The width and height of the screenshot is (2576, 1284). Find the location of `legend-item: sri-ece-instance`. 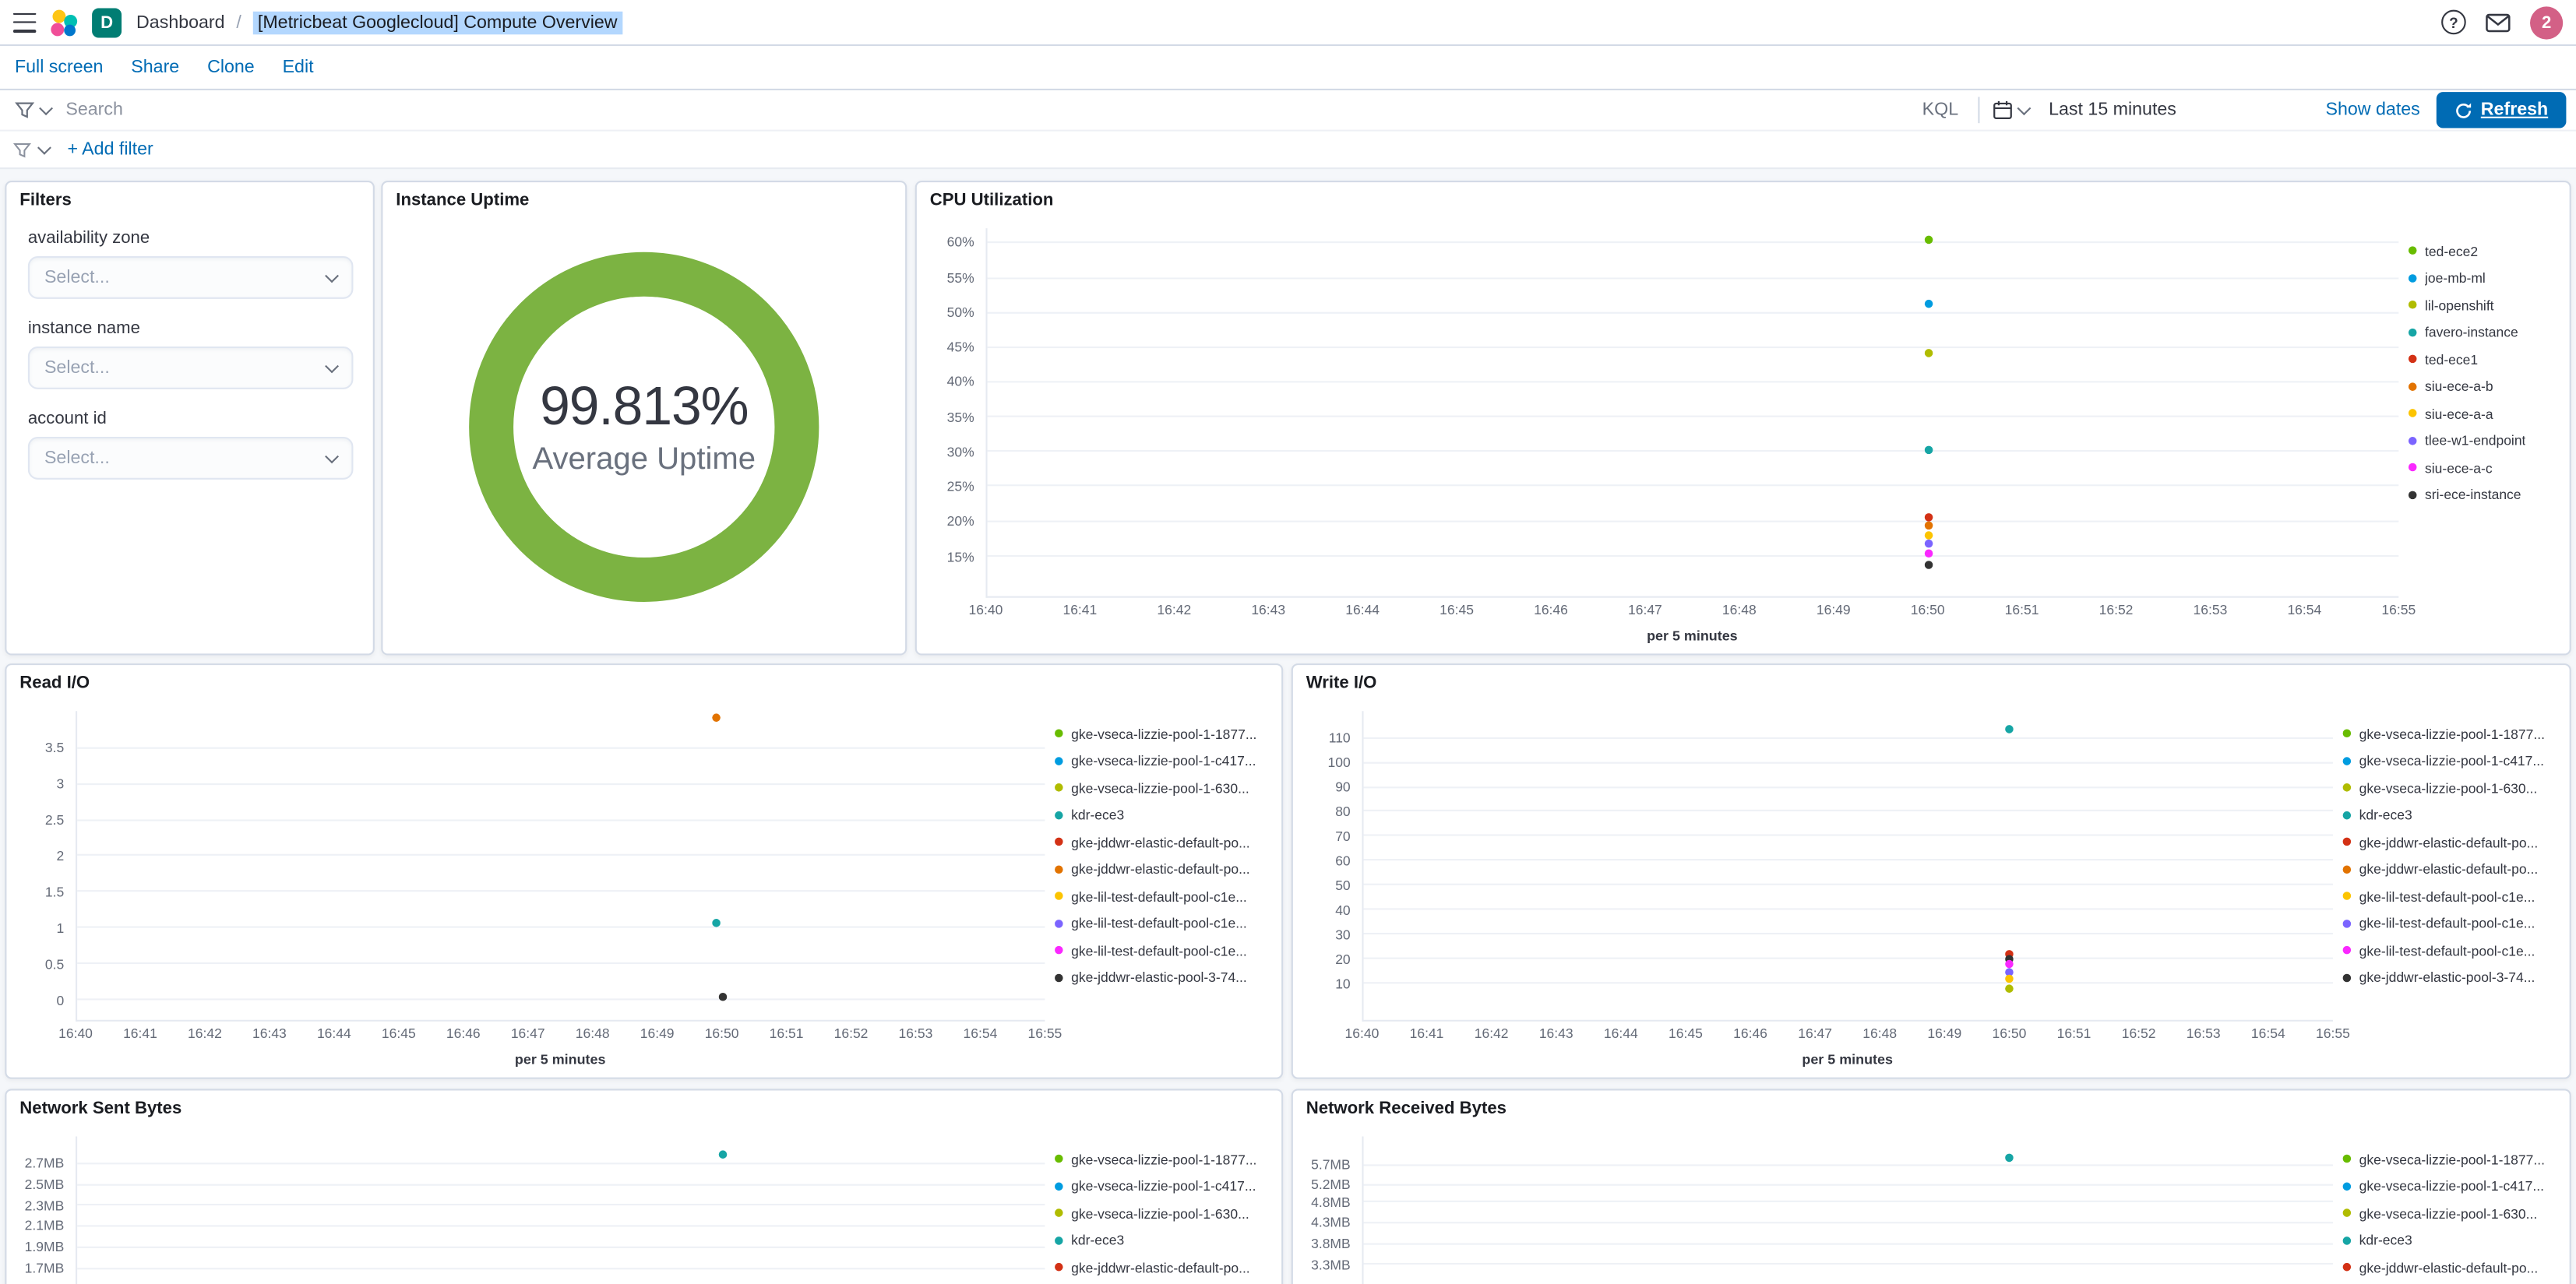

legend-item: sri-ece-instance is located at coordinates (2484, 494).